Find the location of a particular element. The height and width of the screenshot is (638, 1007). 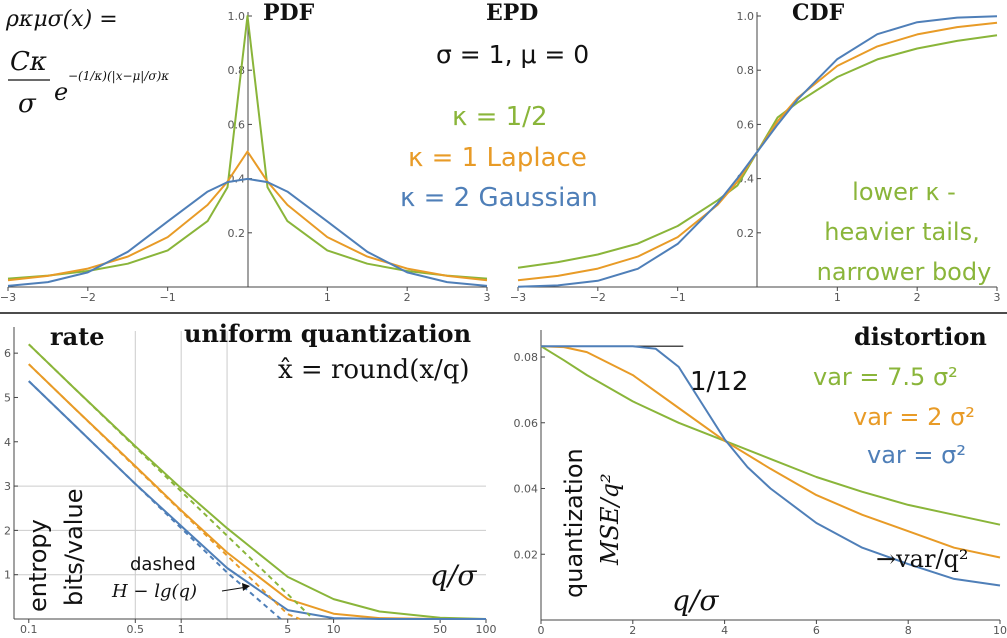

mse-ylabel-line2: MSE/q² is located at coordinates (610, 519).